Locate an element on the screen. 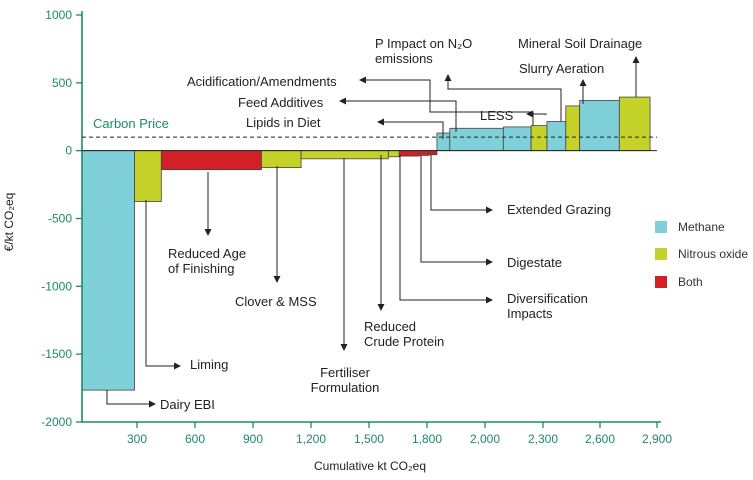 The height and width of the screenshot is (480, 753). x-axis-title: Cumulative kt CO₂eq is located at coordinates (370, 466).